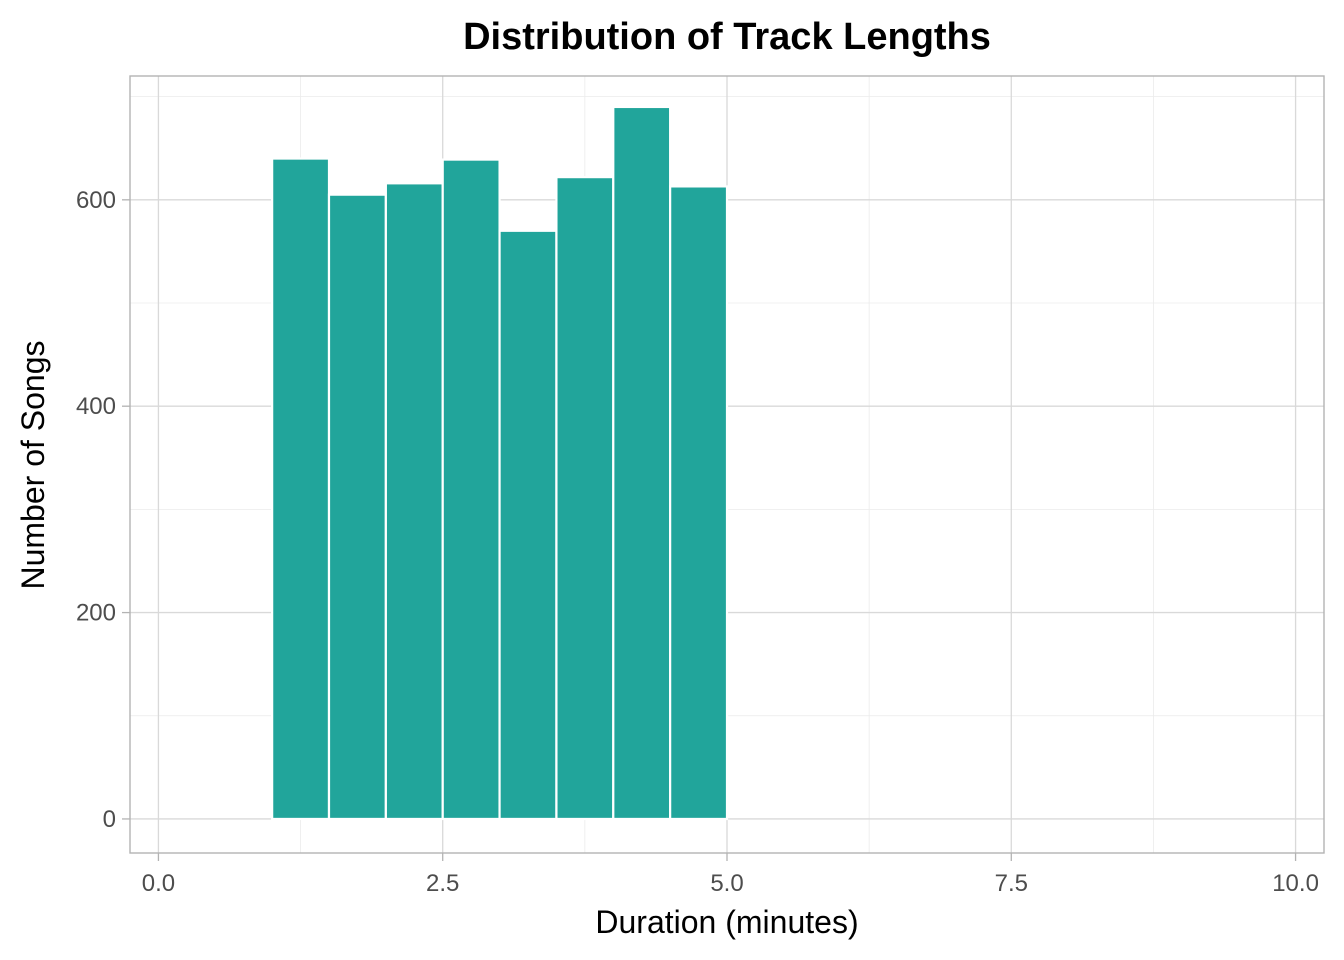 Image resolution: width=1344 pixels, height=960 pixels. I want to click on x-tick-label: 0.0, so click(158, 883).